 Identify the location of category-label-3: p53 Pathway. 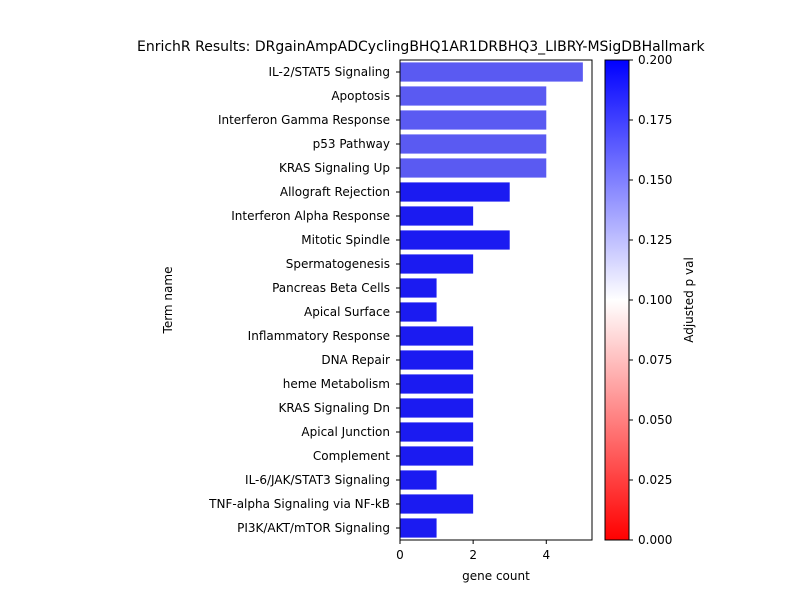
(351, 144).